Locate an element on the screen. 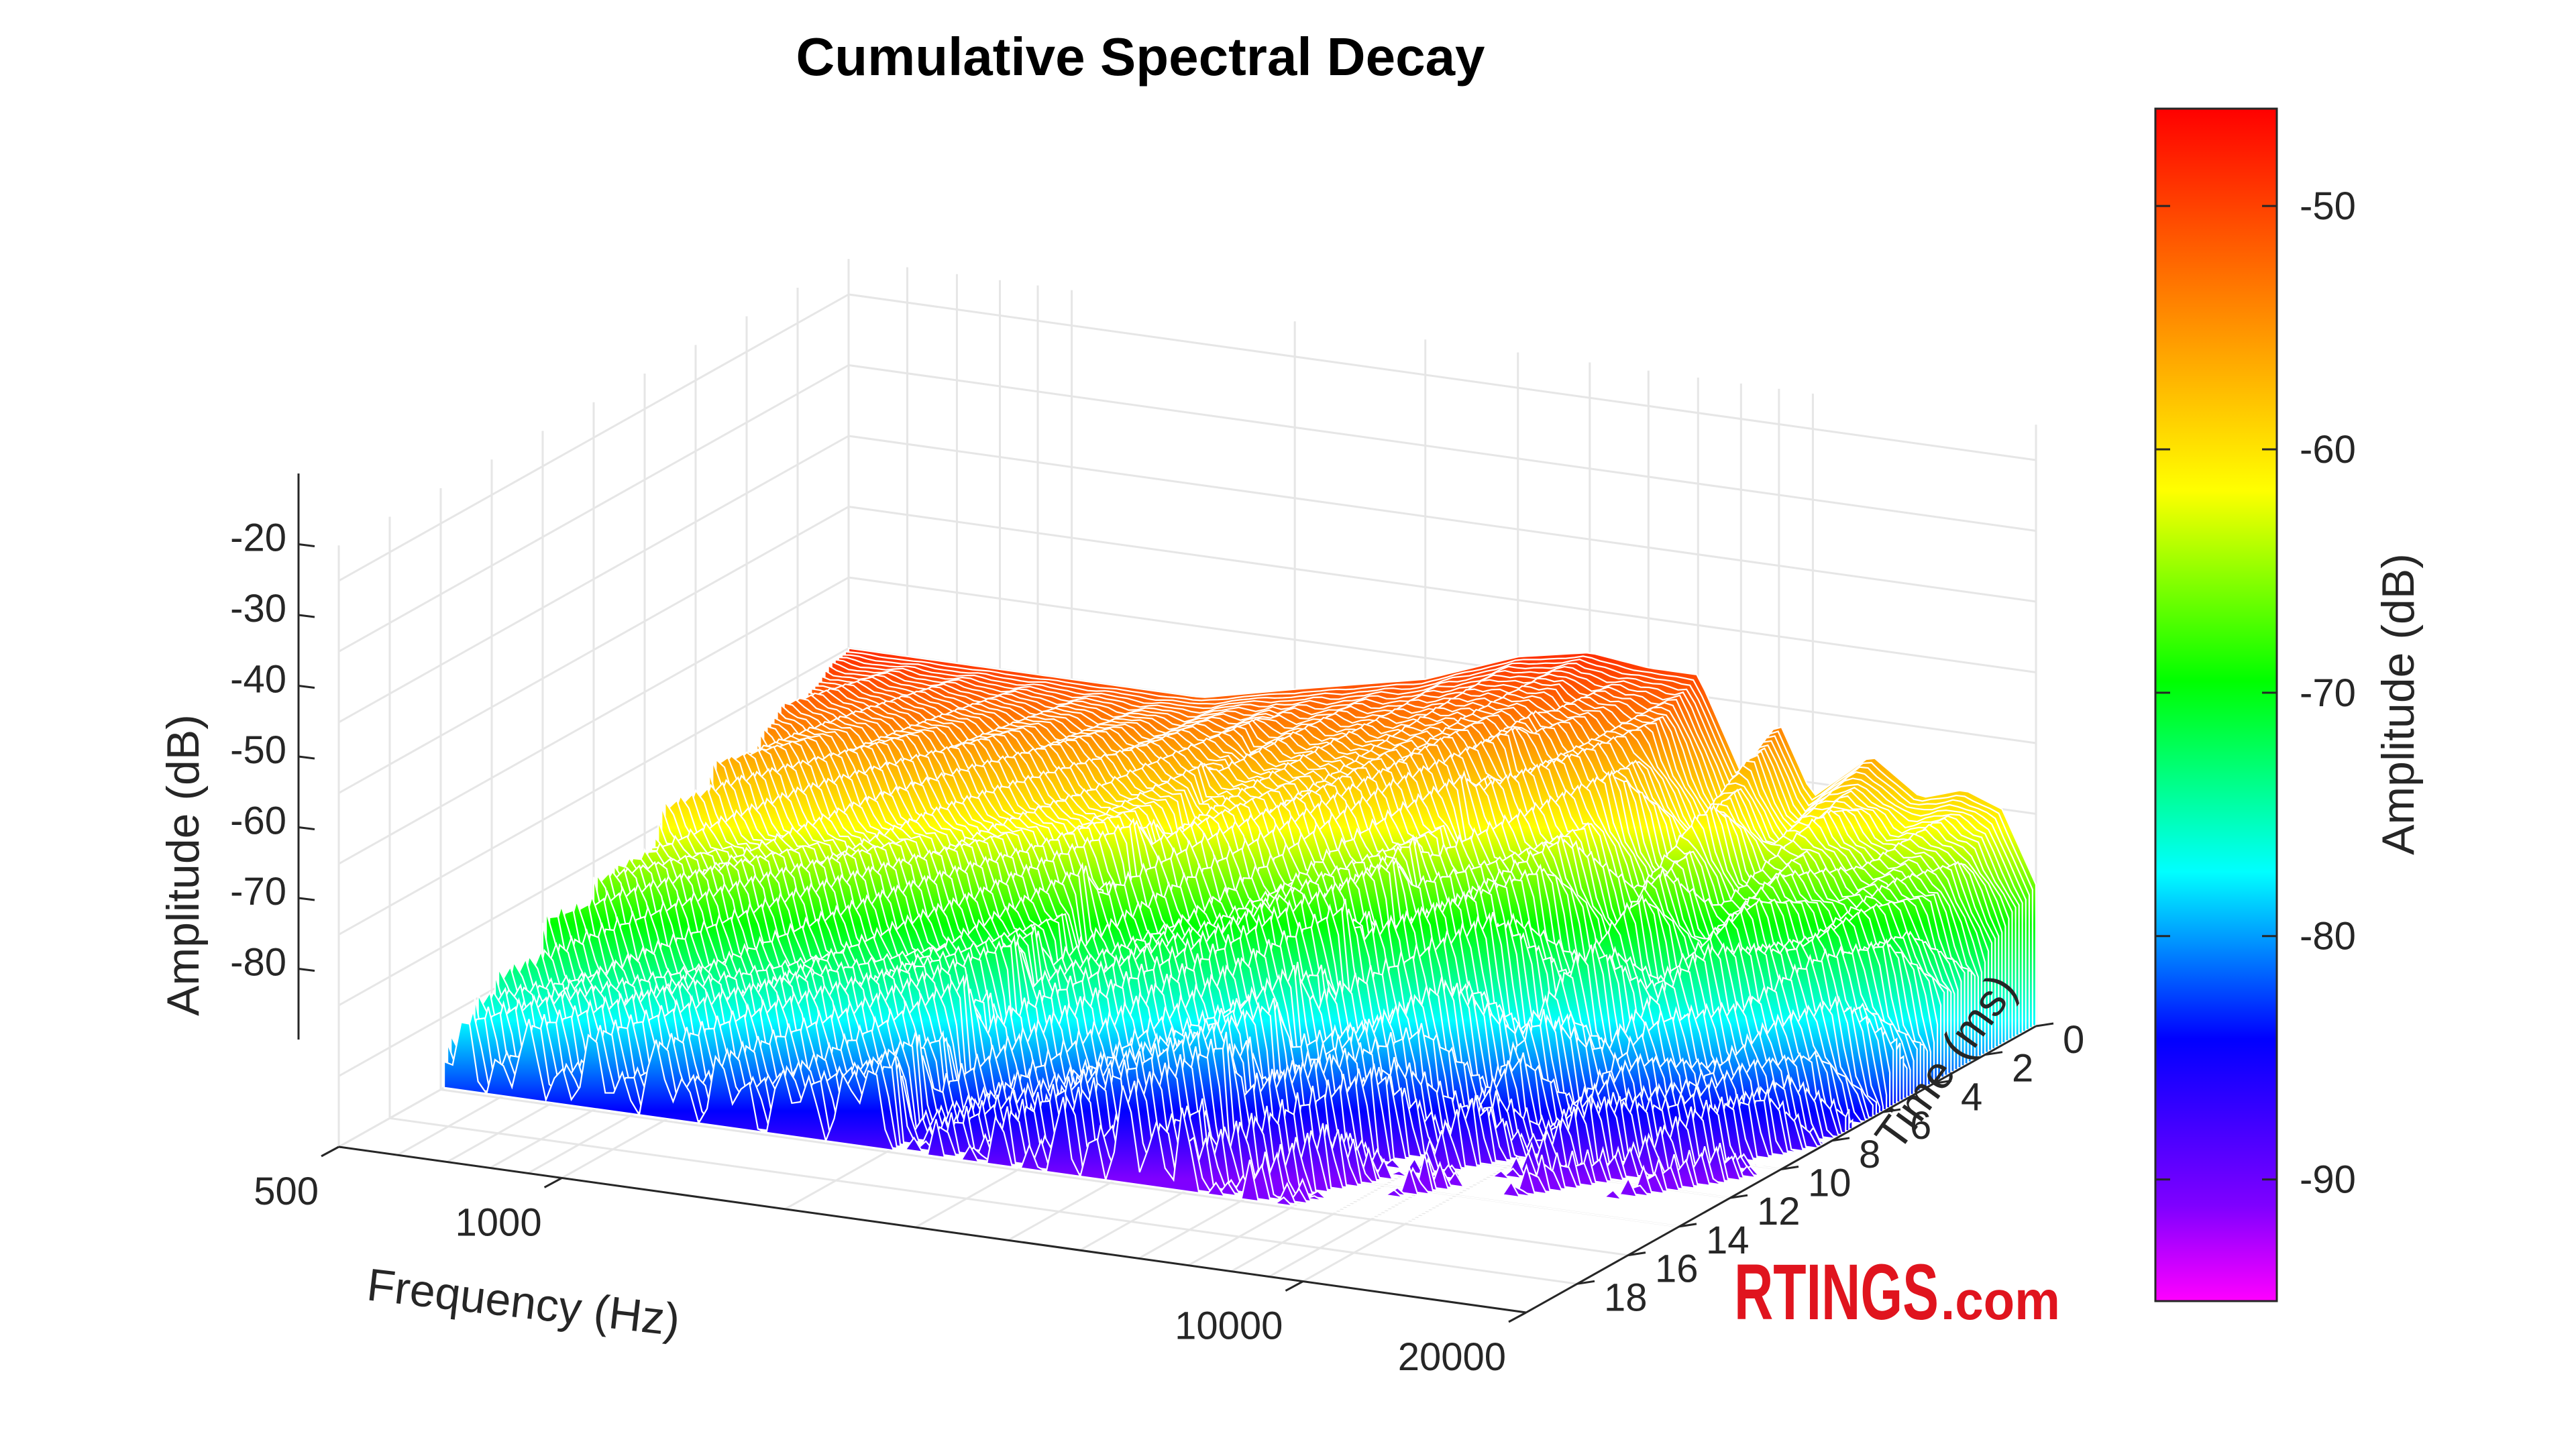 The width and height of the screenshot is (2576, 1452). colorbar-tick-label: -90 is located at coordinates (2328, 1180).